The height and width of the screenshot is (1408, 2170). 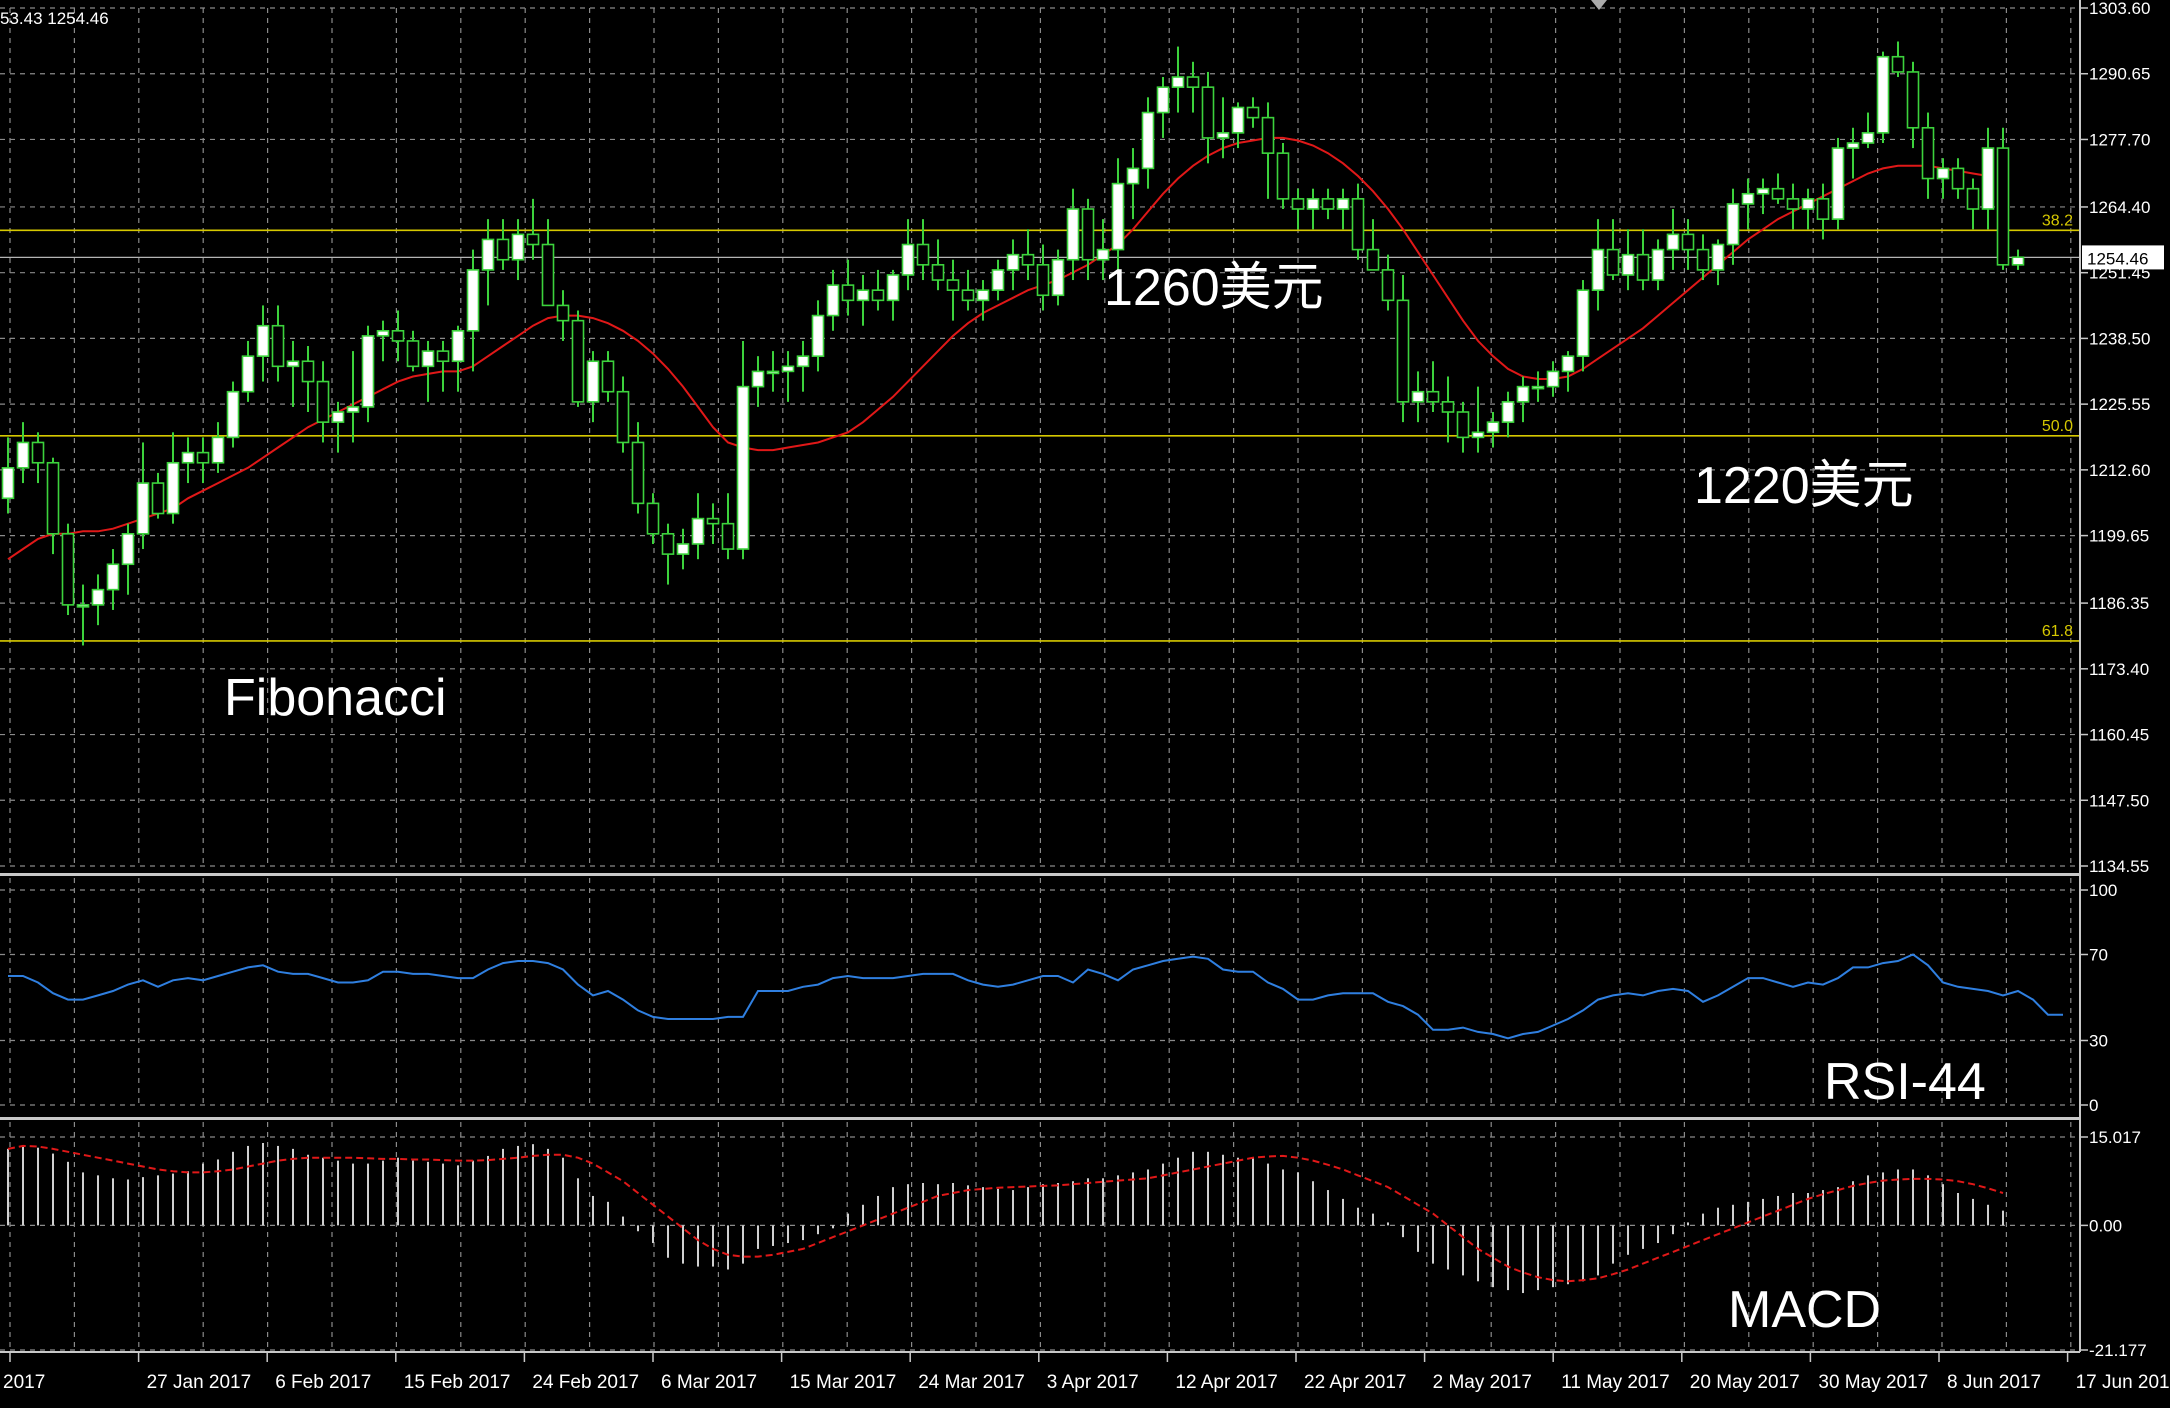 What do you see at coordinates (457, 1382) in the screenshot?
I see `date-tick-label: 15 Feb 2017` at bounding box center [457, 1382].